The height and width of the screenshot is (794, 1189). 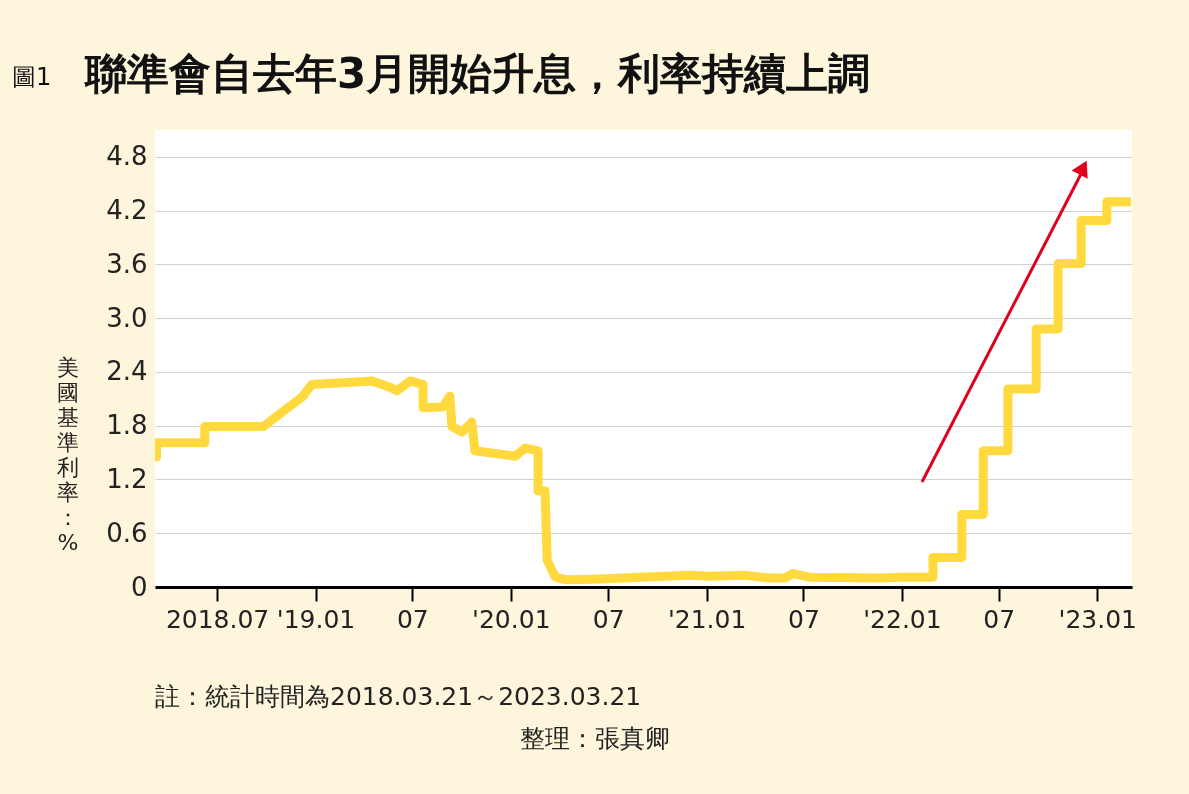 I want to click on chart-title: 聯準會自去年3月開始升息，利率持續上調, so click(x=477, y=73).